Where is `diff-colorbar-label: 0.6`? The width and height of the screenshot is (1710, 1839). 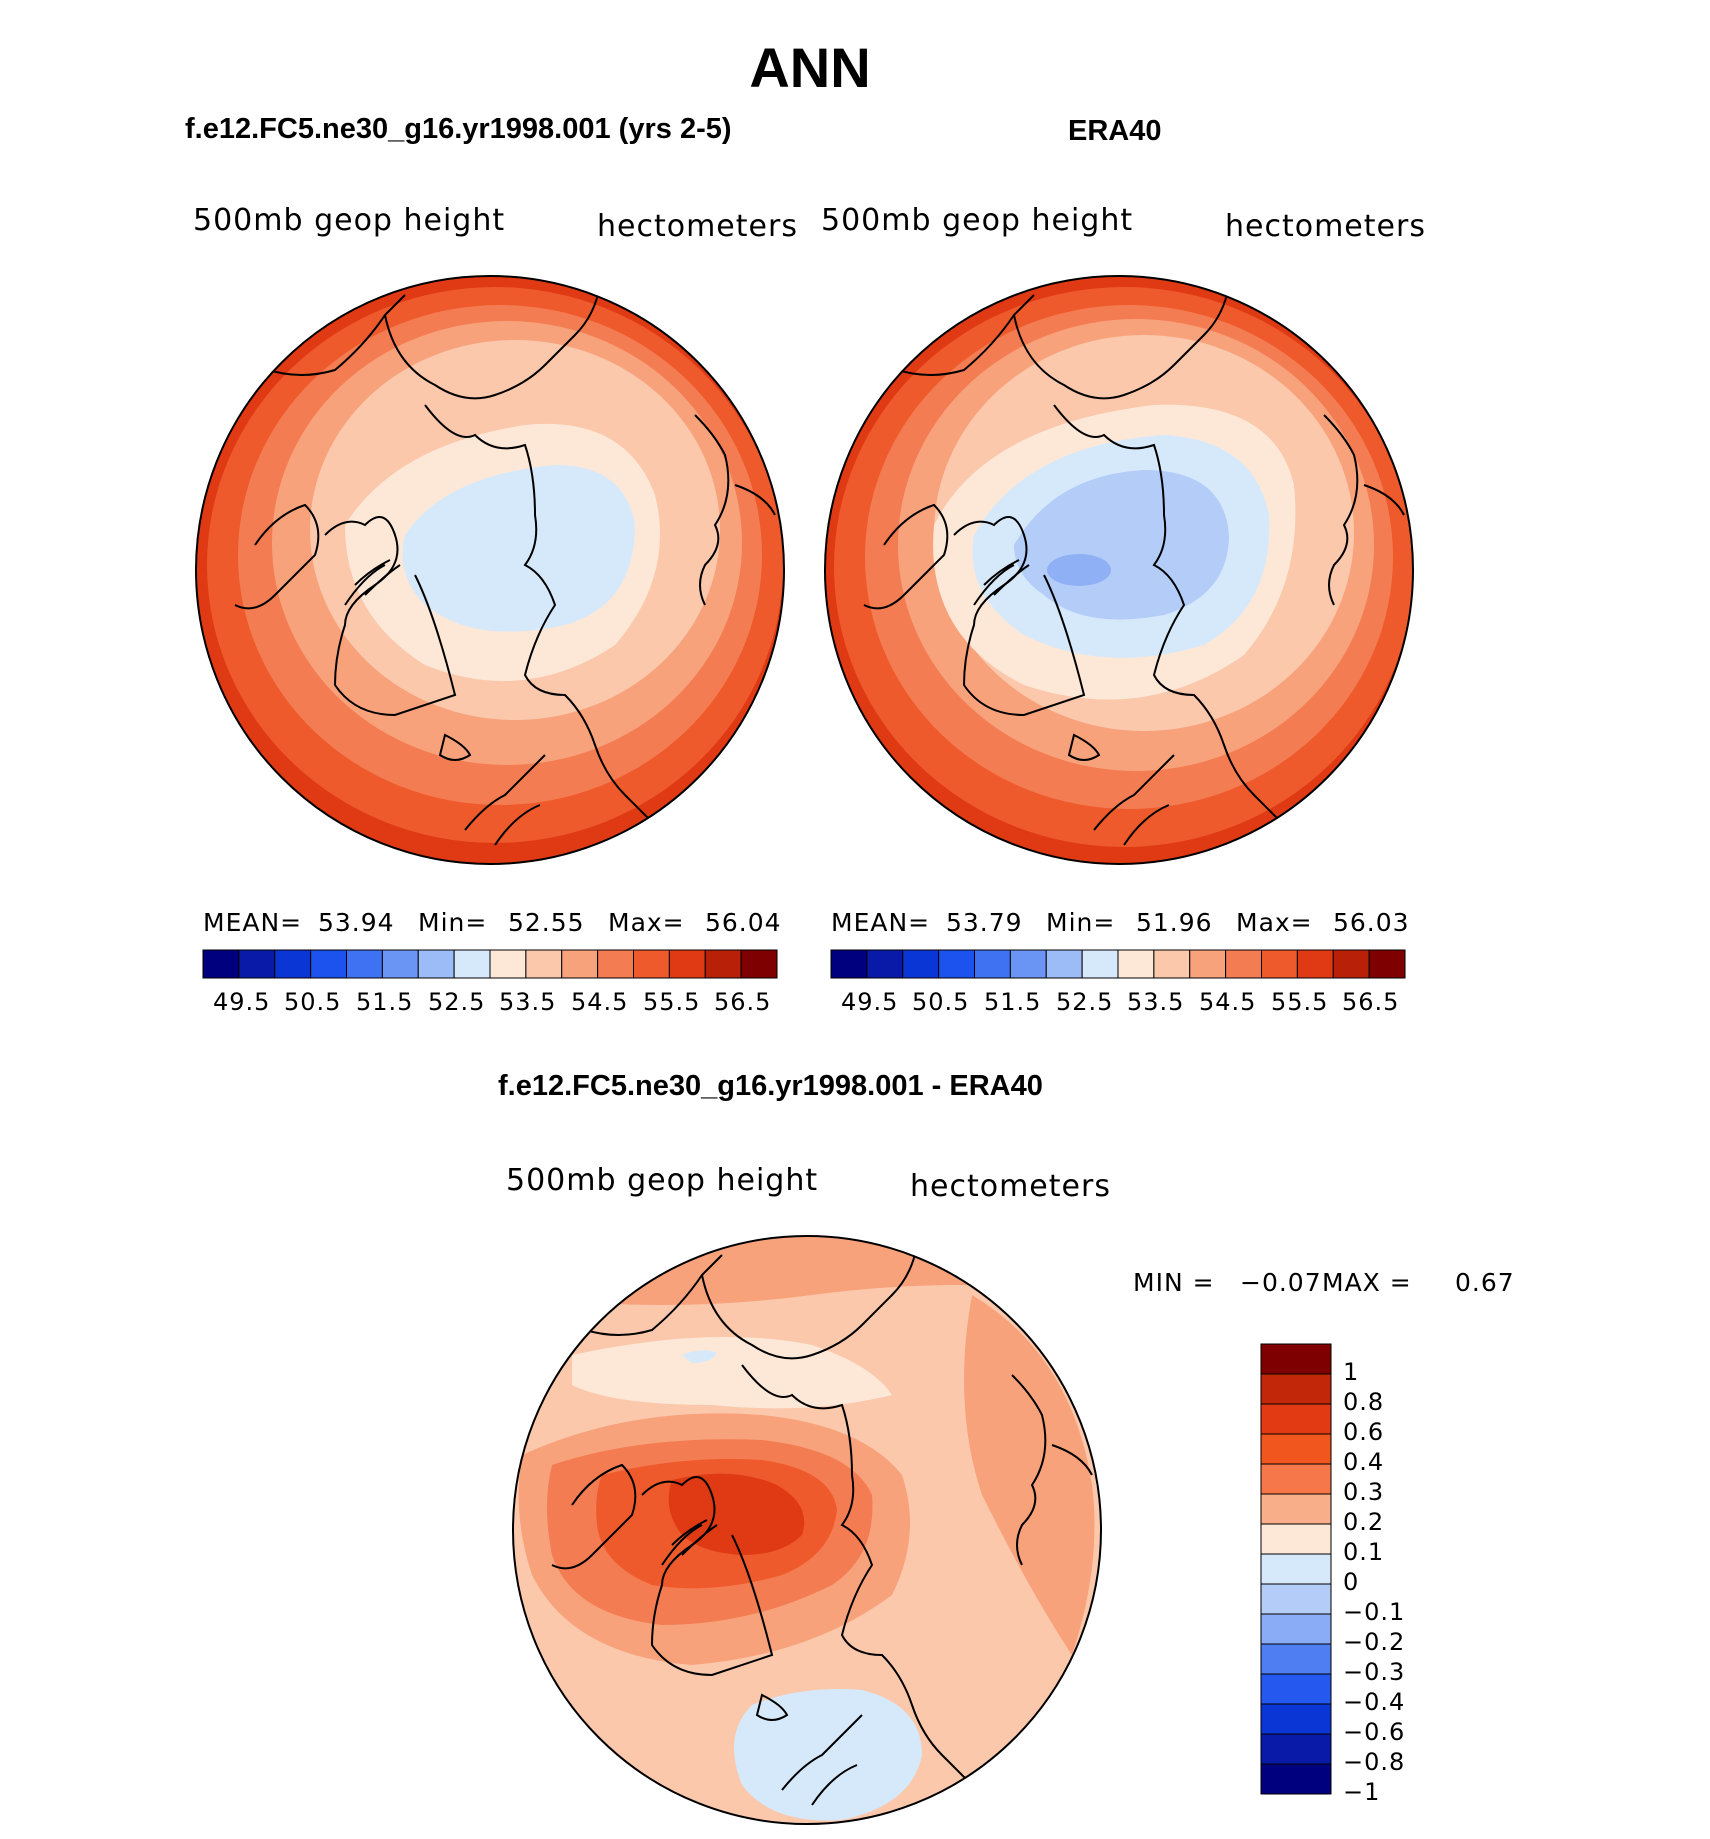 diff-colorbar-label: 0.6 is located at coordinates (1364, 1432).